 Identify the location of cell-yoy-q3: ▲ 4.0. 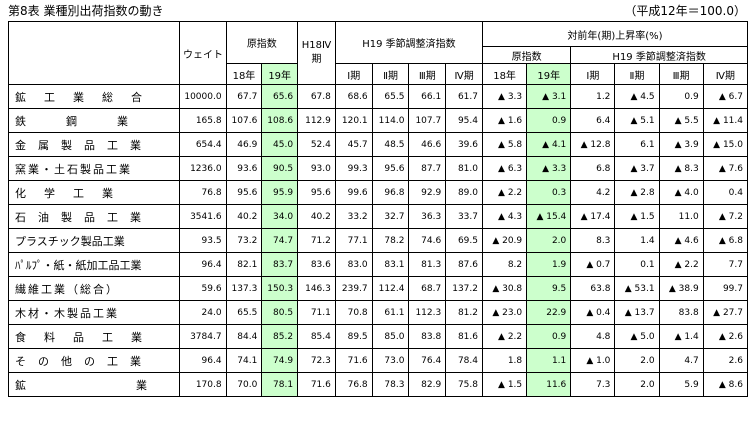
(681, 192).